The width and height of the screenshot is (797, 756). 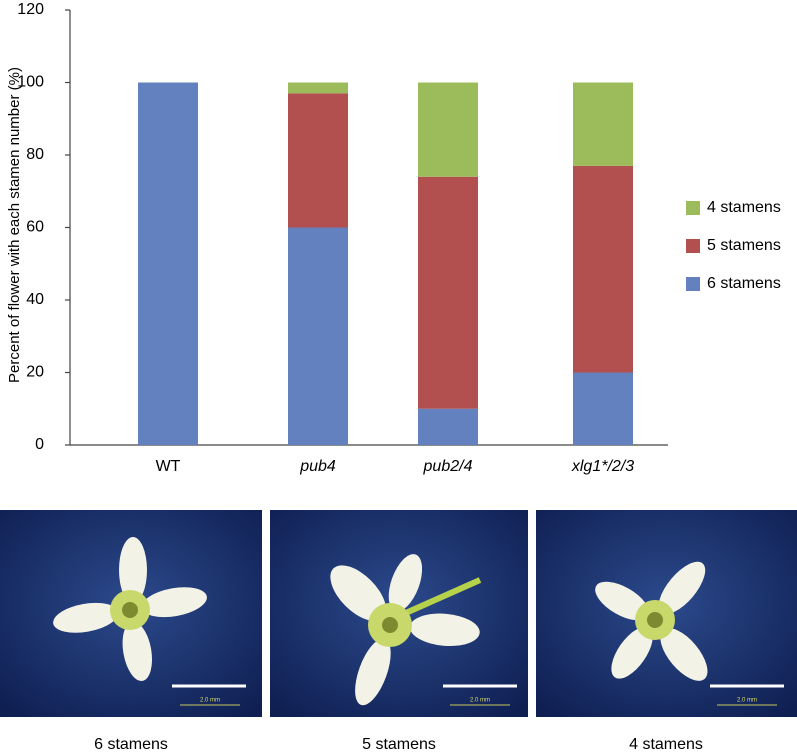 I want to click on photo-caption: 6 stamens, so click(x=131, y=744).